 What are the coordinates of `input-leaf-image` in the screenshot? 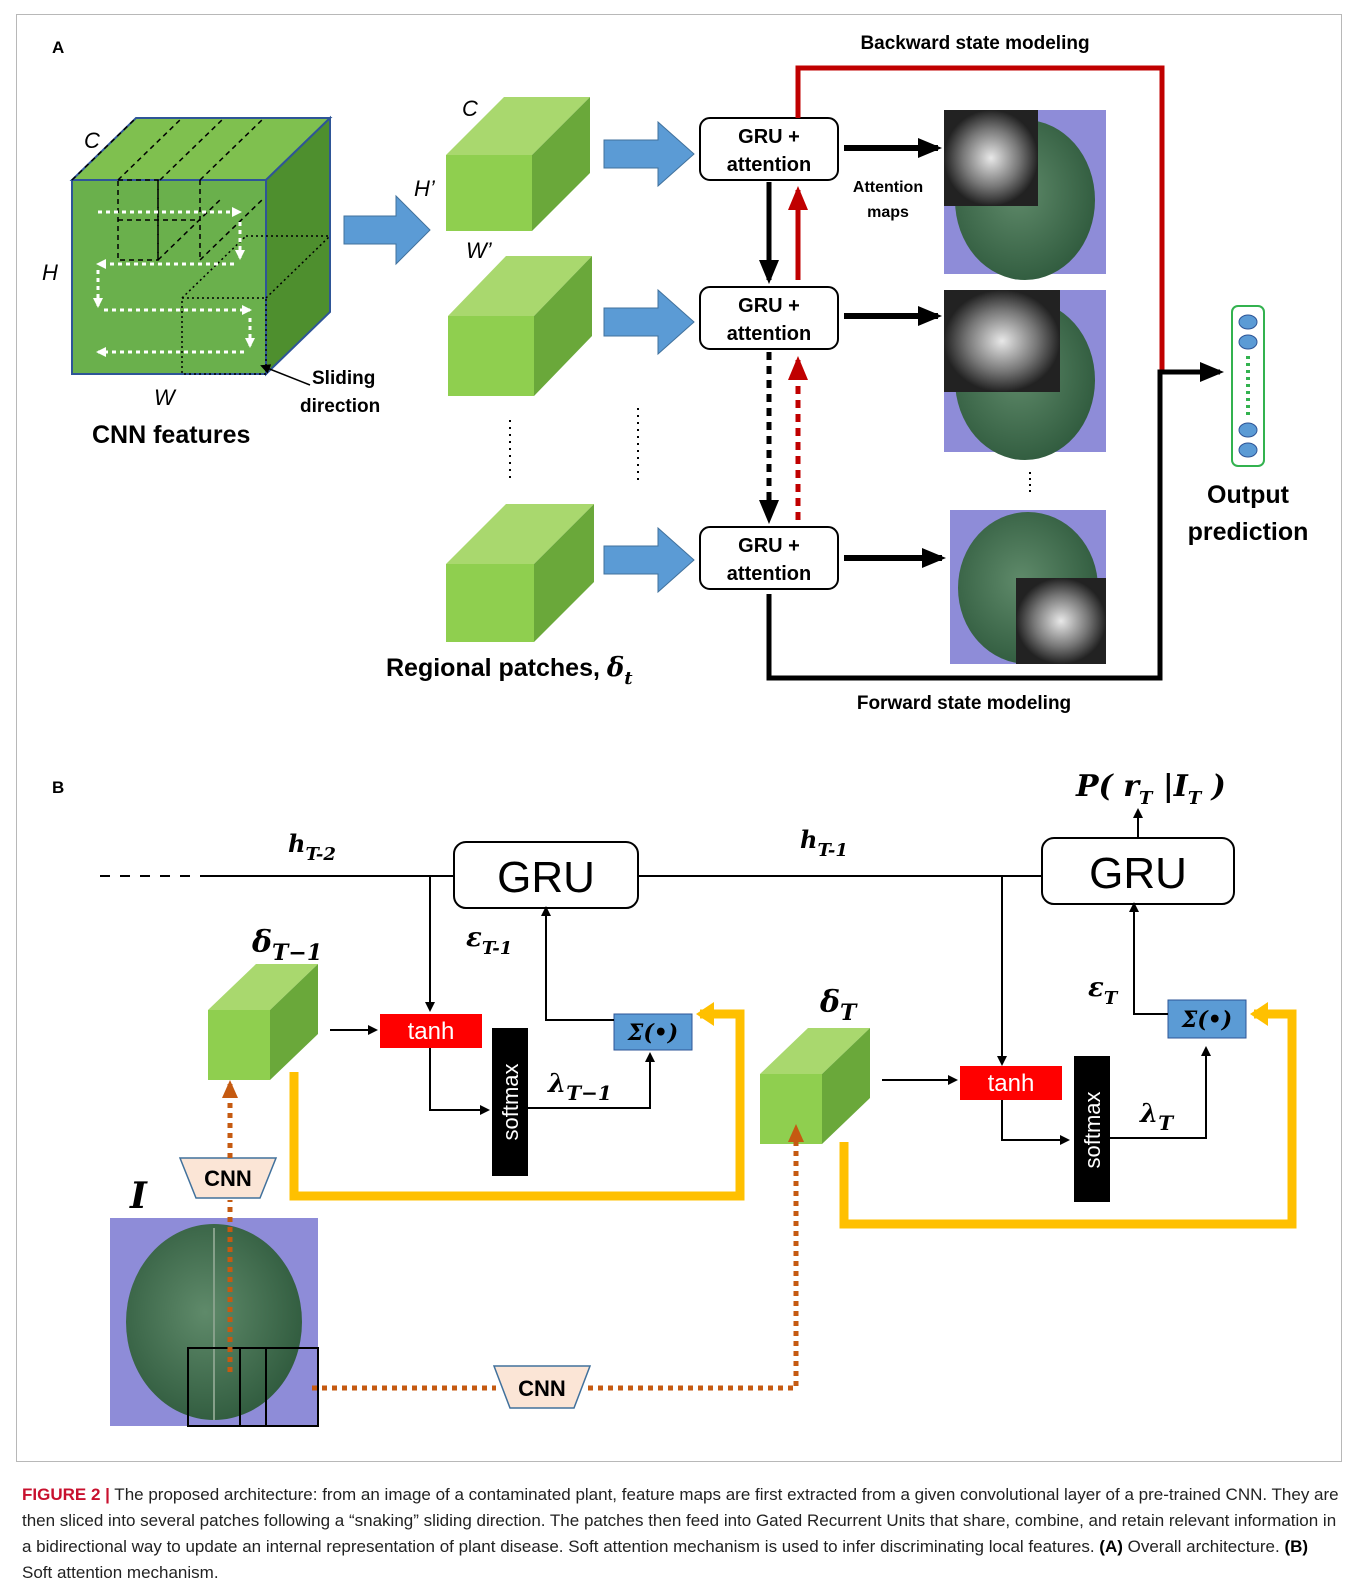 It's located at (214, 1322).